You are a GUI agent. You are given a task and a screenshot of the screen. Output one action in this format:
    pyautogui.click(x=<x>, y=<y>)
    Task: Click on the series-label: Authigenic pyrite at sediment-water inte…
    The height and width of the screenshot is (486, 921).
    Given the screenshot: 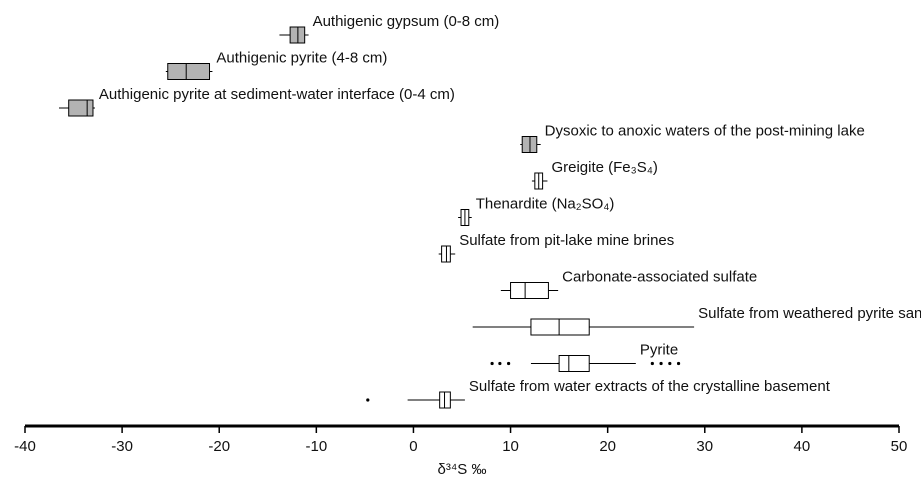 What is the action you would take?
    pyautogui.click(x=277, y=94)
    